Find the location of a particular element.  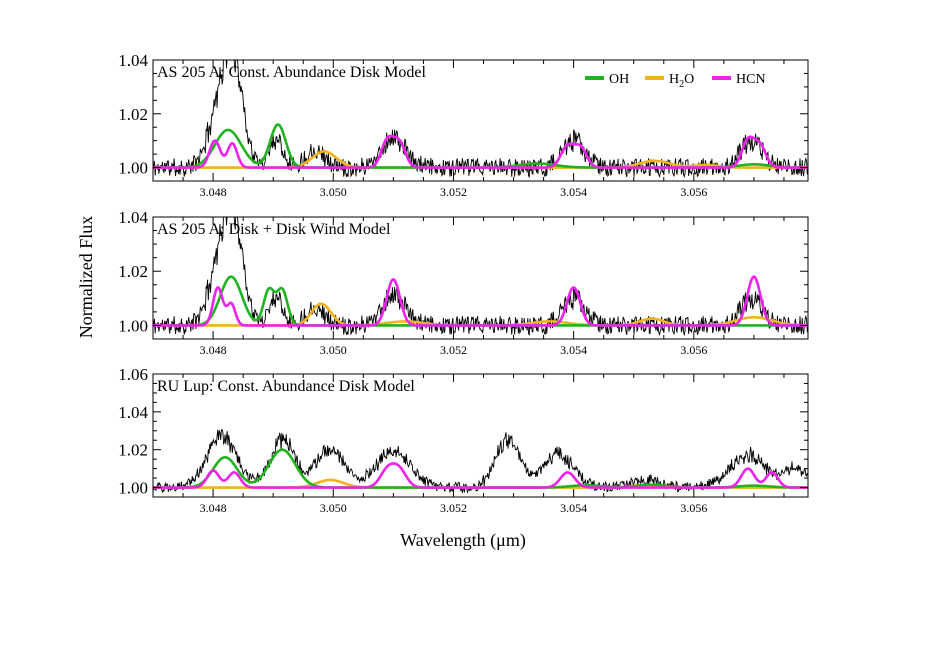

y-axis-label: Normalized Flux is located at coordinates (86, 277).